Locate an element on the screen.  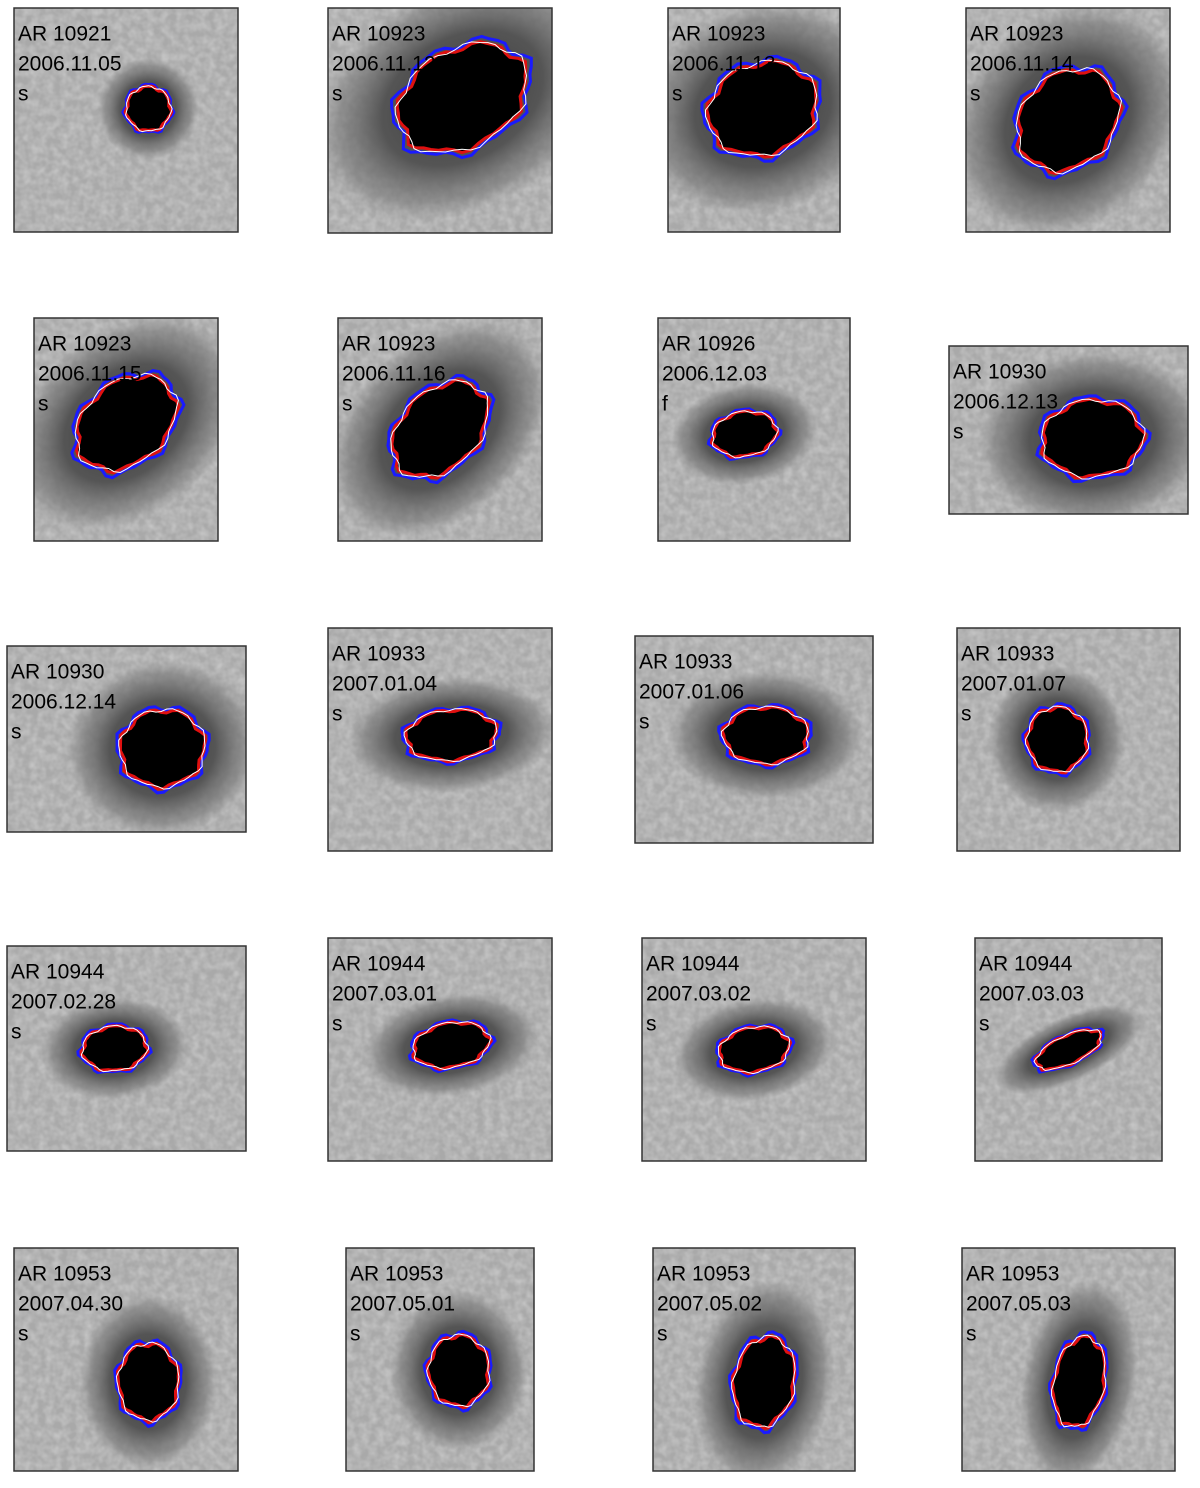
panel: AR 10923 2006.11.16 s is located at coordinates (440, 429).